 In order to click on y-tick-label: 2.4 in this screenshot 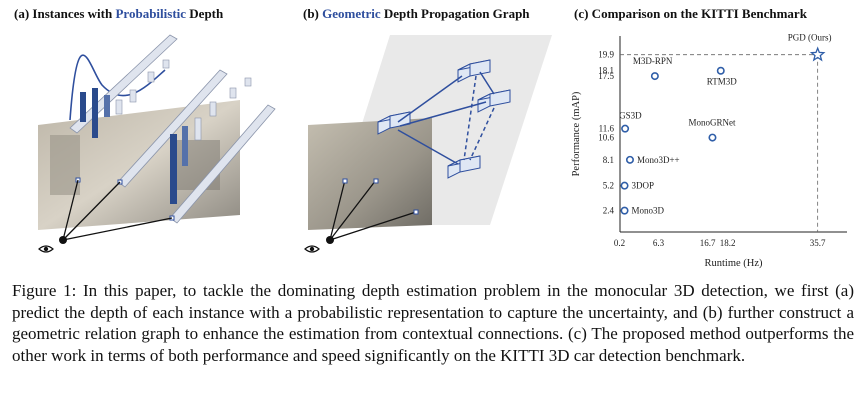, I will do `click(609, 211)`.